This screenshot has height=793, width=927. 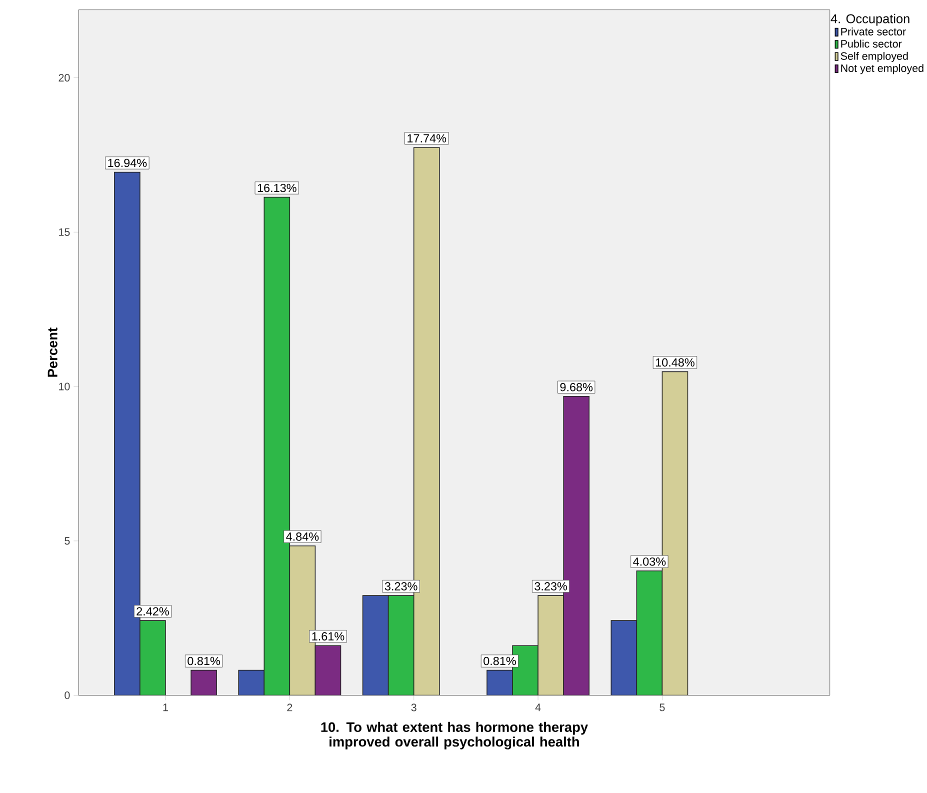 What do you see at coordinates (289, 708) in the screenshot?
I see `x-tick-label: 2` at bounding box center [289, 708].